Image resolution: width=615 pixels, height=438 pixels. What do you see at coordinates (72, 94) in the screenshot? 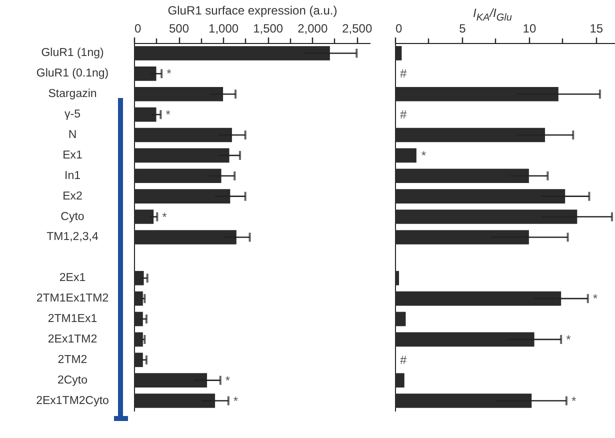
I see `y-tick-label: Stargazin` at bounding box center [72, 94].